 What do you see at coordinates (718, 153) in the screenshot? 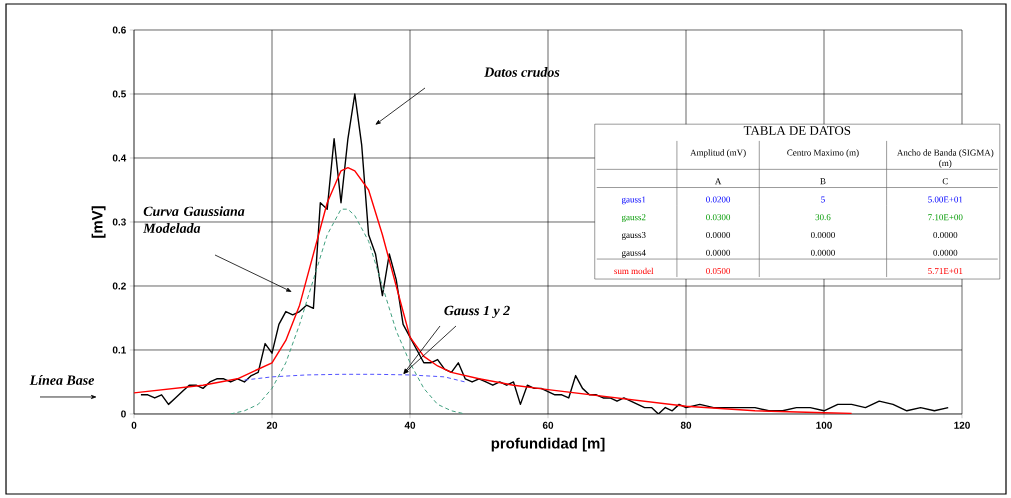
I see `annotation: Amplitud (mV)` at bounding box center [718, 153].